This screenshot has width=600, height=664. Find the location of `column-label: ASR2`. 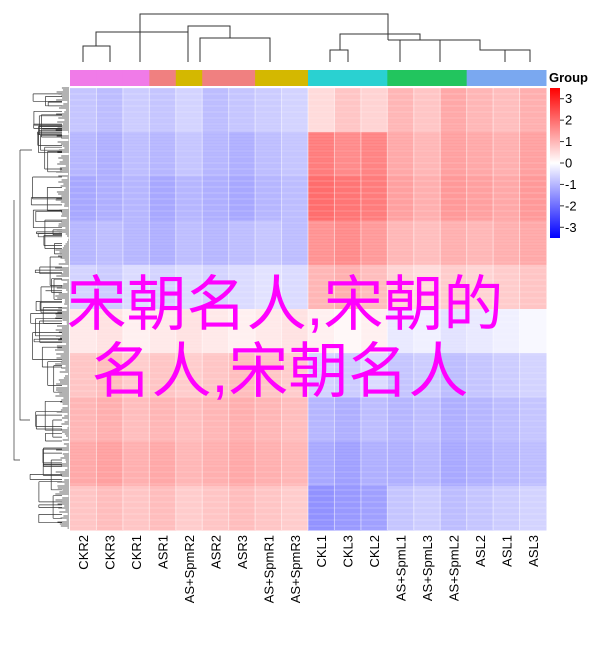

column-label: ASR2 is located at coordinates (215, 552).